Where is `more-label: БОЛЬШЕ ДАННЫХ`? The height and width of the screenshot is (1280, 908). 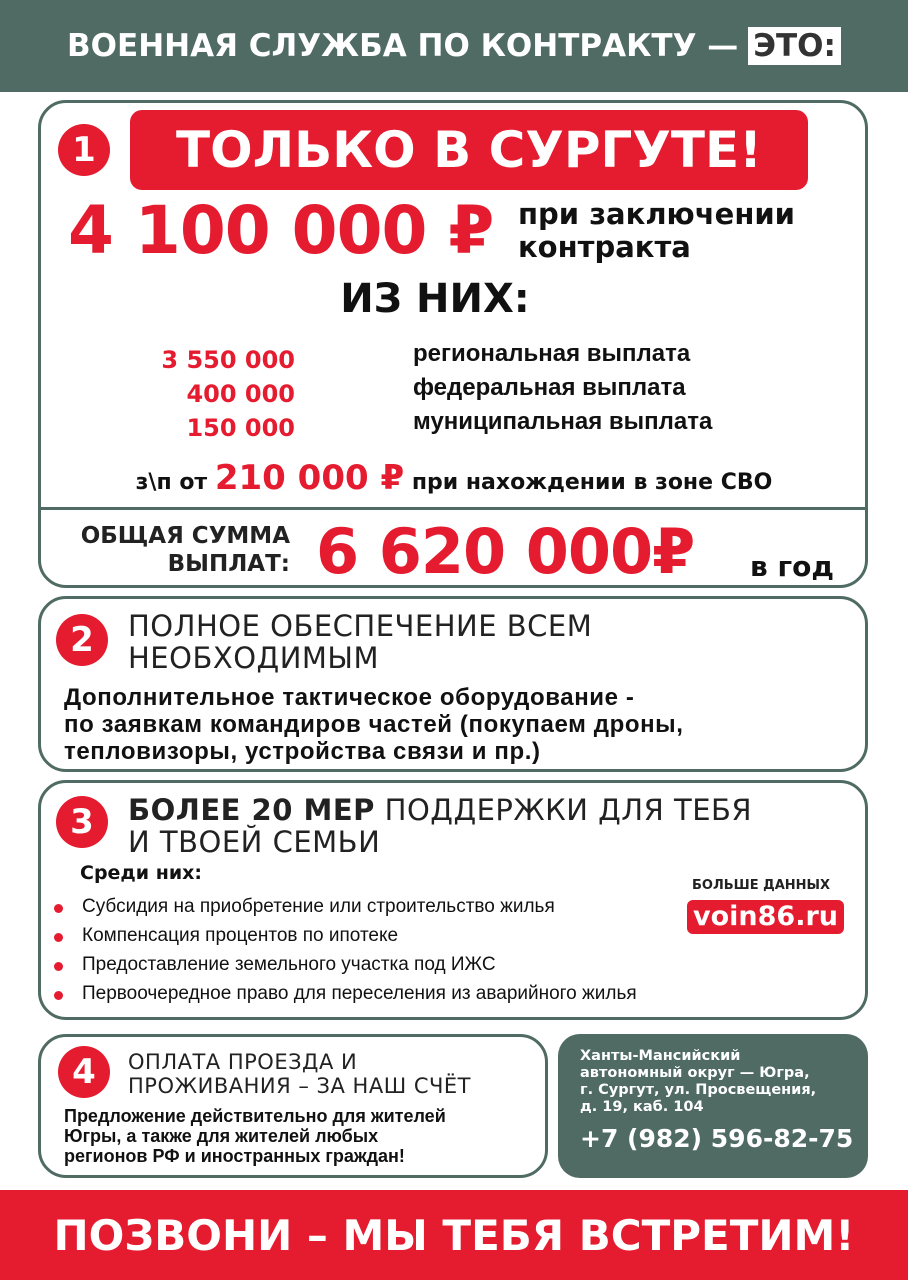
more-label: БОЛЬШЕ ДАННЫХ is located at coordinates (761, 885).